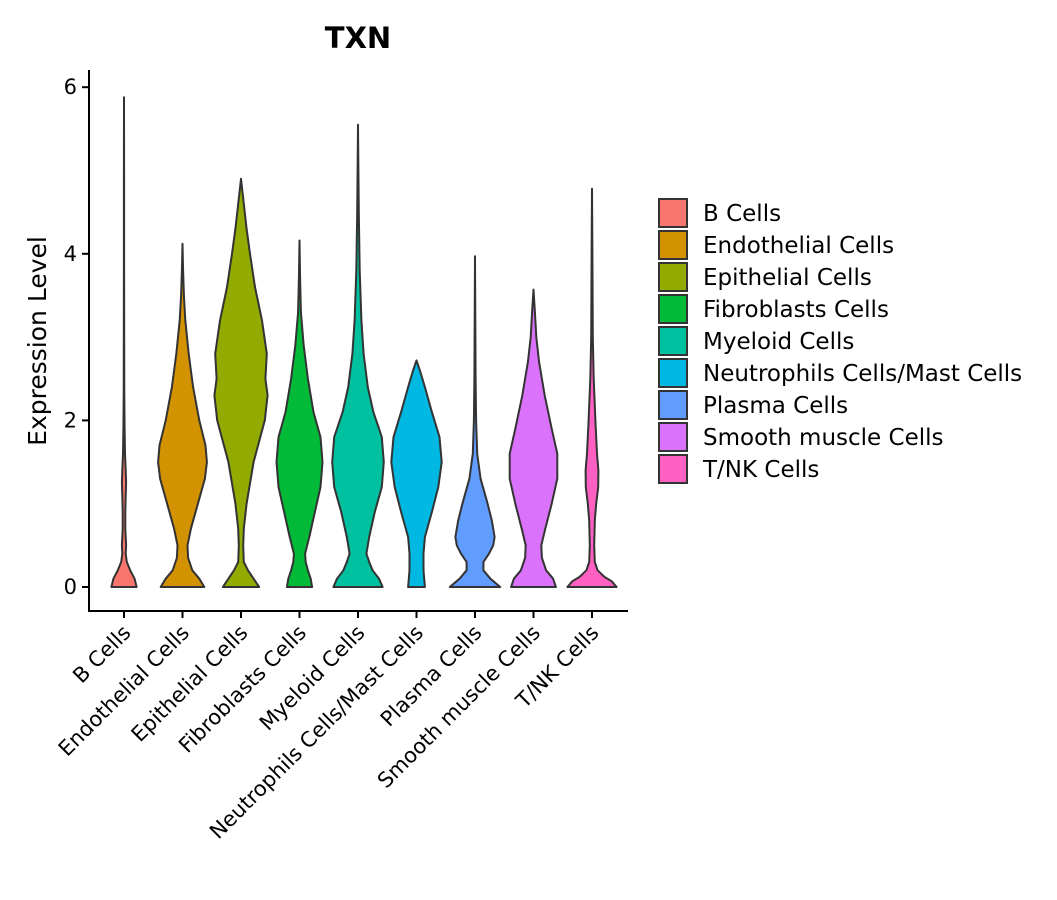 The width and height of the screenshot is (1057, 900). What do you see at coordinates (37, 341) in the screenshot?
I see `y-axis-label: Expression Level` at bounding box center [37, 341].